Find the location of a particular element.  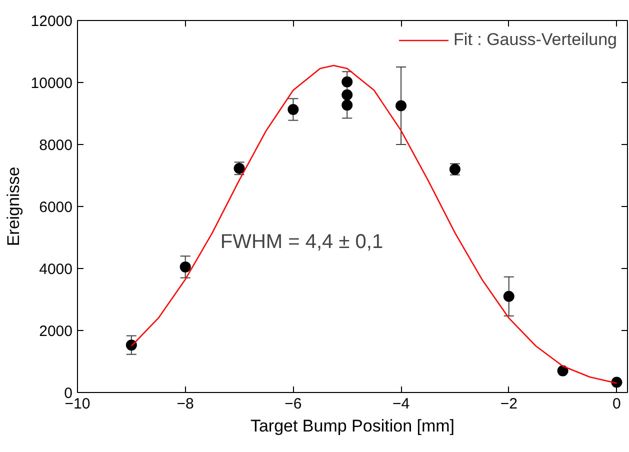

x-tick-label: 0 is located at coordinates (616, 404).